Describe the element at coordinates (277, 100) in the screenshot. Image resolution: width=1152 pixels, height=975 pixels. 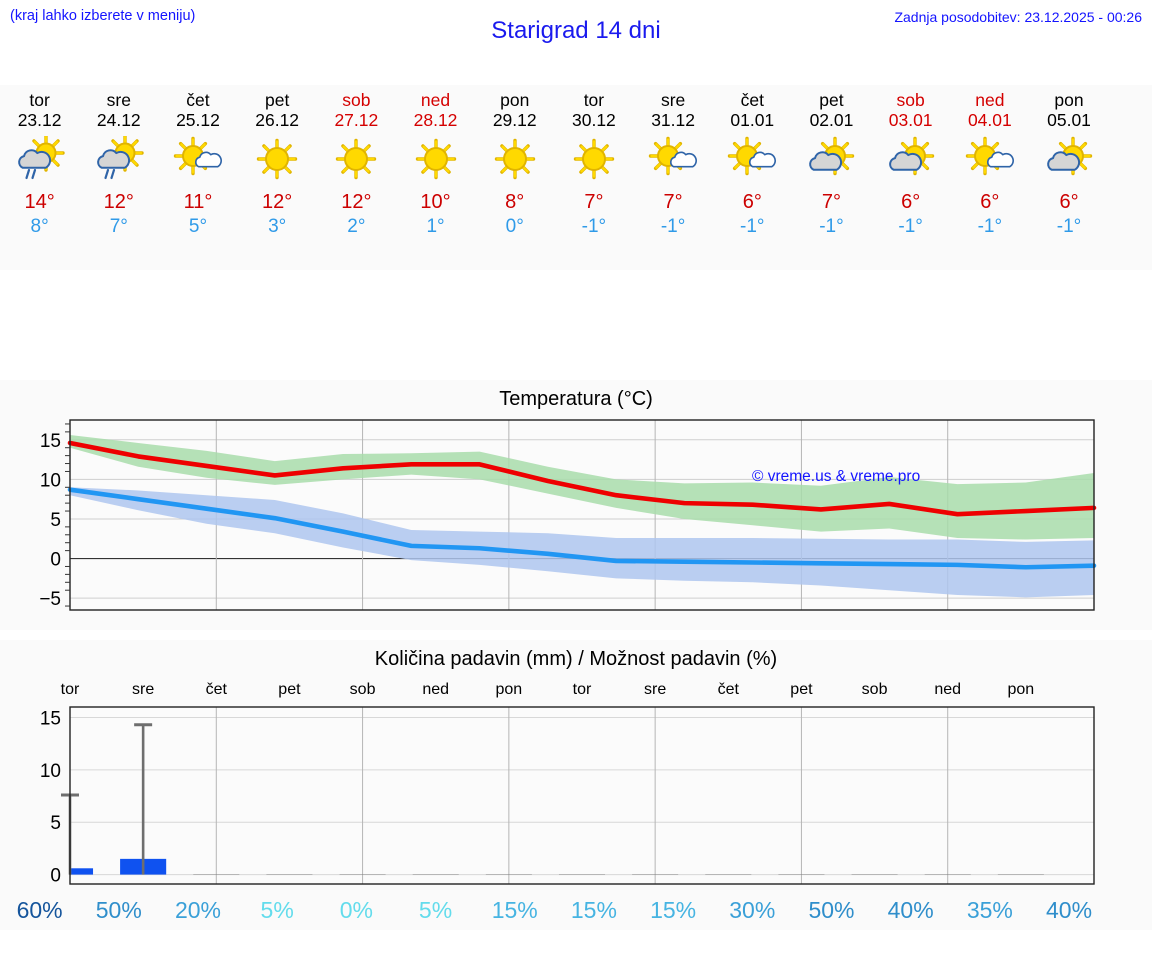
I see `day-of-week-label: pet` at that location.